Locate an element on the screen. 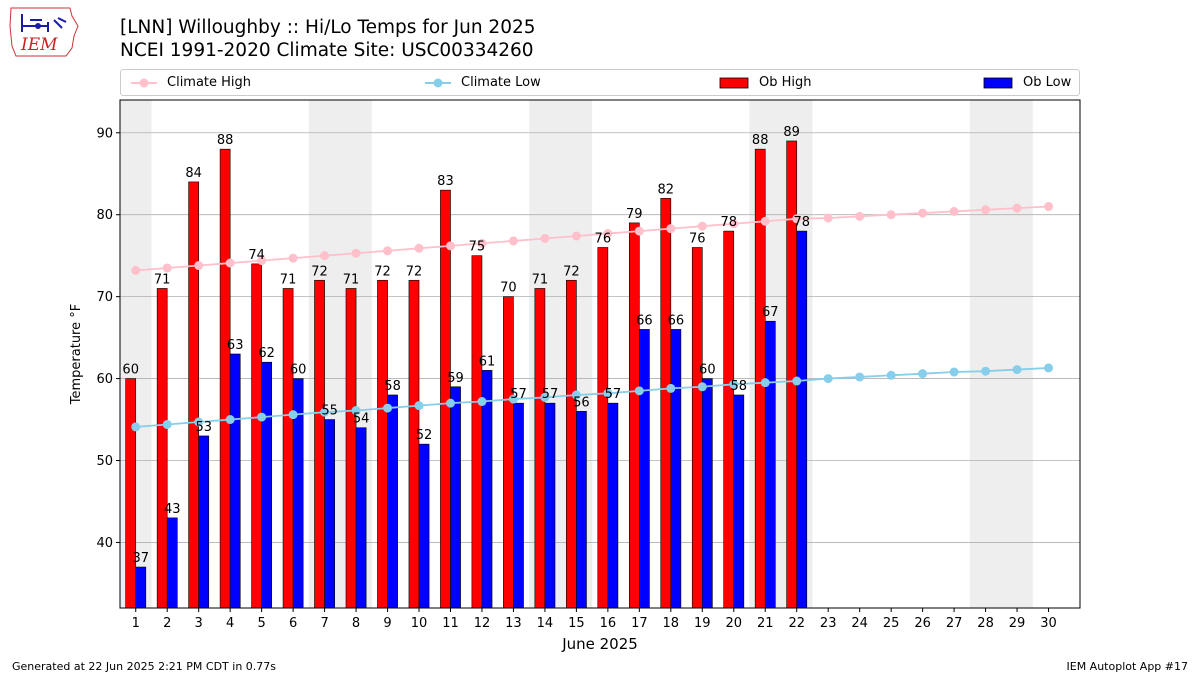 This screenshot has height=675, width=1200. ob-low-label: 66 is located at coordinates (644, 320).